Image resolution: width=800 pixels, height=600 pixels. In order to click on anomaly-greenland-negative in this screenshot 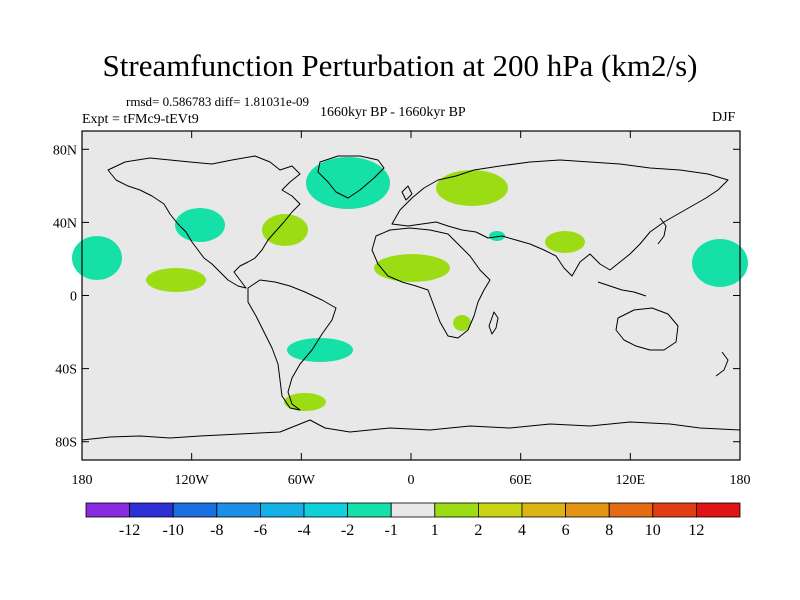, I will do `click(348, 183)`.